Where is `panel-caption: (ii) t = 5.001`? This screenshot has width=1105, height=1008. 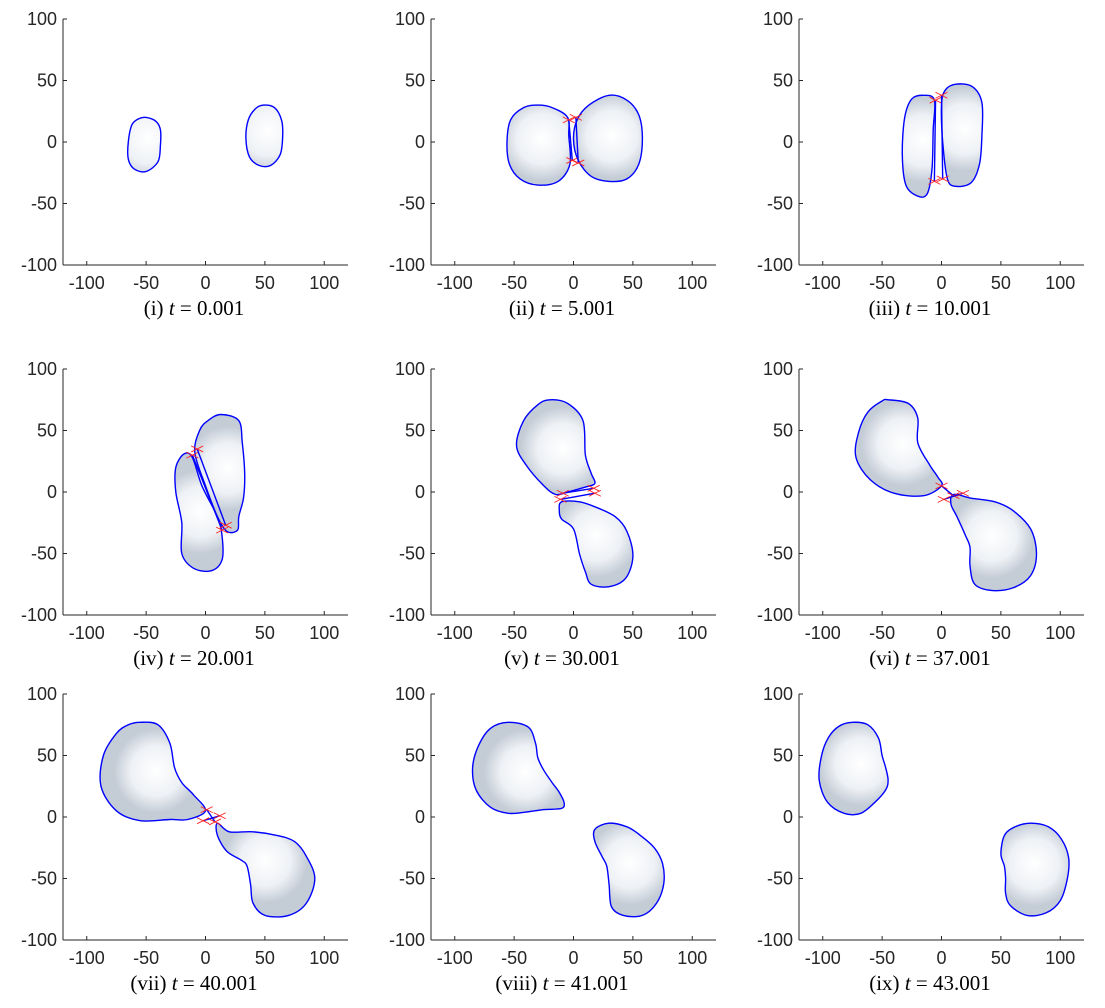
panel-caption: (ii) t = 5.001 is located at coordinates (562, 308).